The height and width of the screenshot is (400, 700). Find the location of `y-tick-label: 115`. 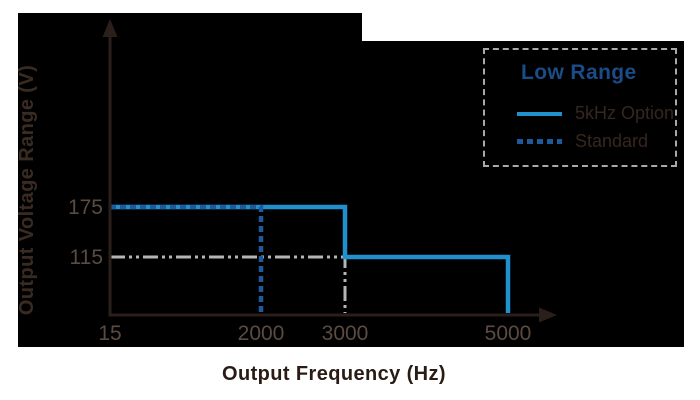

y-tick-label: 115 is located at coordinates (86, 257).